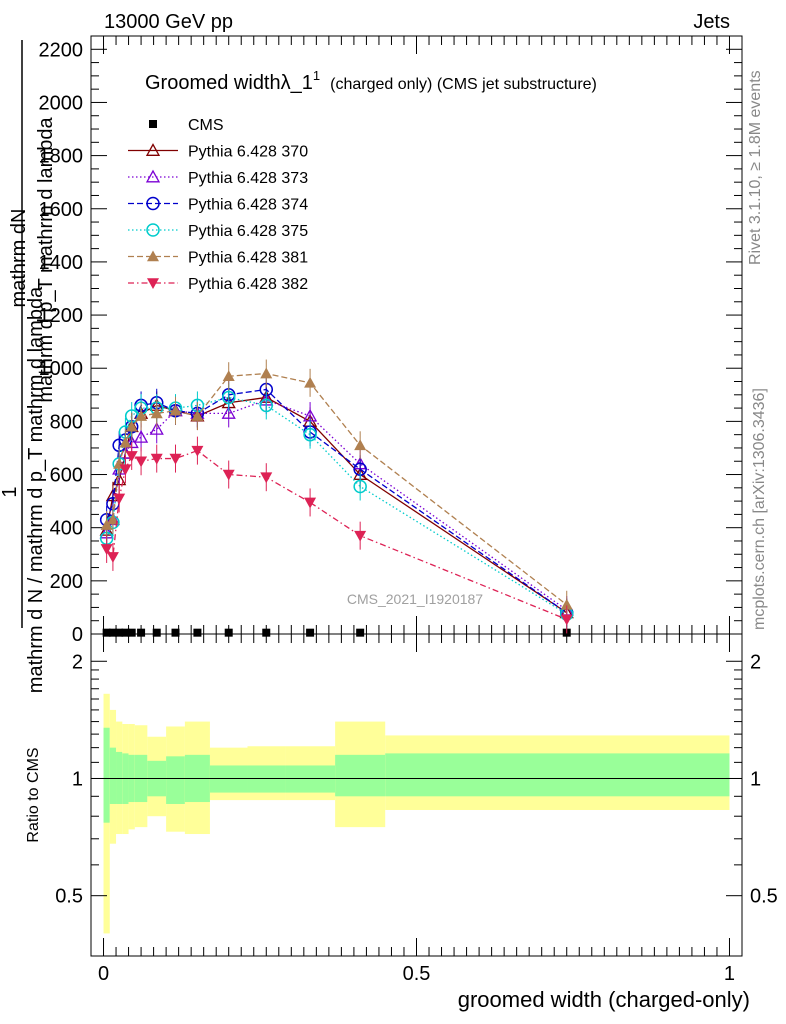 This screenshot has height=1024, width=786. What do you see at coordinates (206, 125) in the screenshot?
I see `legend-label-0: CMS` at bounding box center [206, 125].